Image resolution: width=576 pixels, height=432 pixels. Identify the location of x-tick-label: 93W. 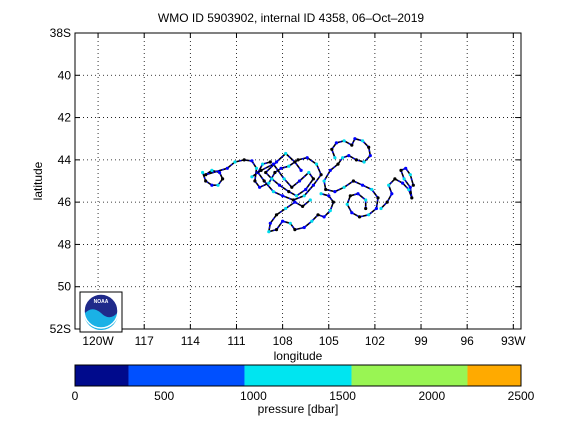
(513, 341).